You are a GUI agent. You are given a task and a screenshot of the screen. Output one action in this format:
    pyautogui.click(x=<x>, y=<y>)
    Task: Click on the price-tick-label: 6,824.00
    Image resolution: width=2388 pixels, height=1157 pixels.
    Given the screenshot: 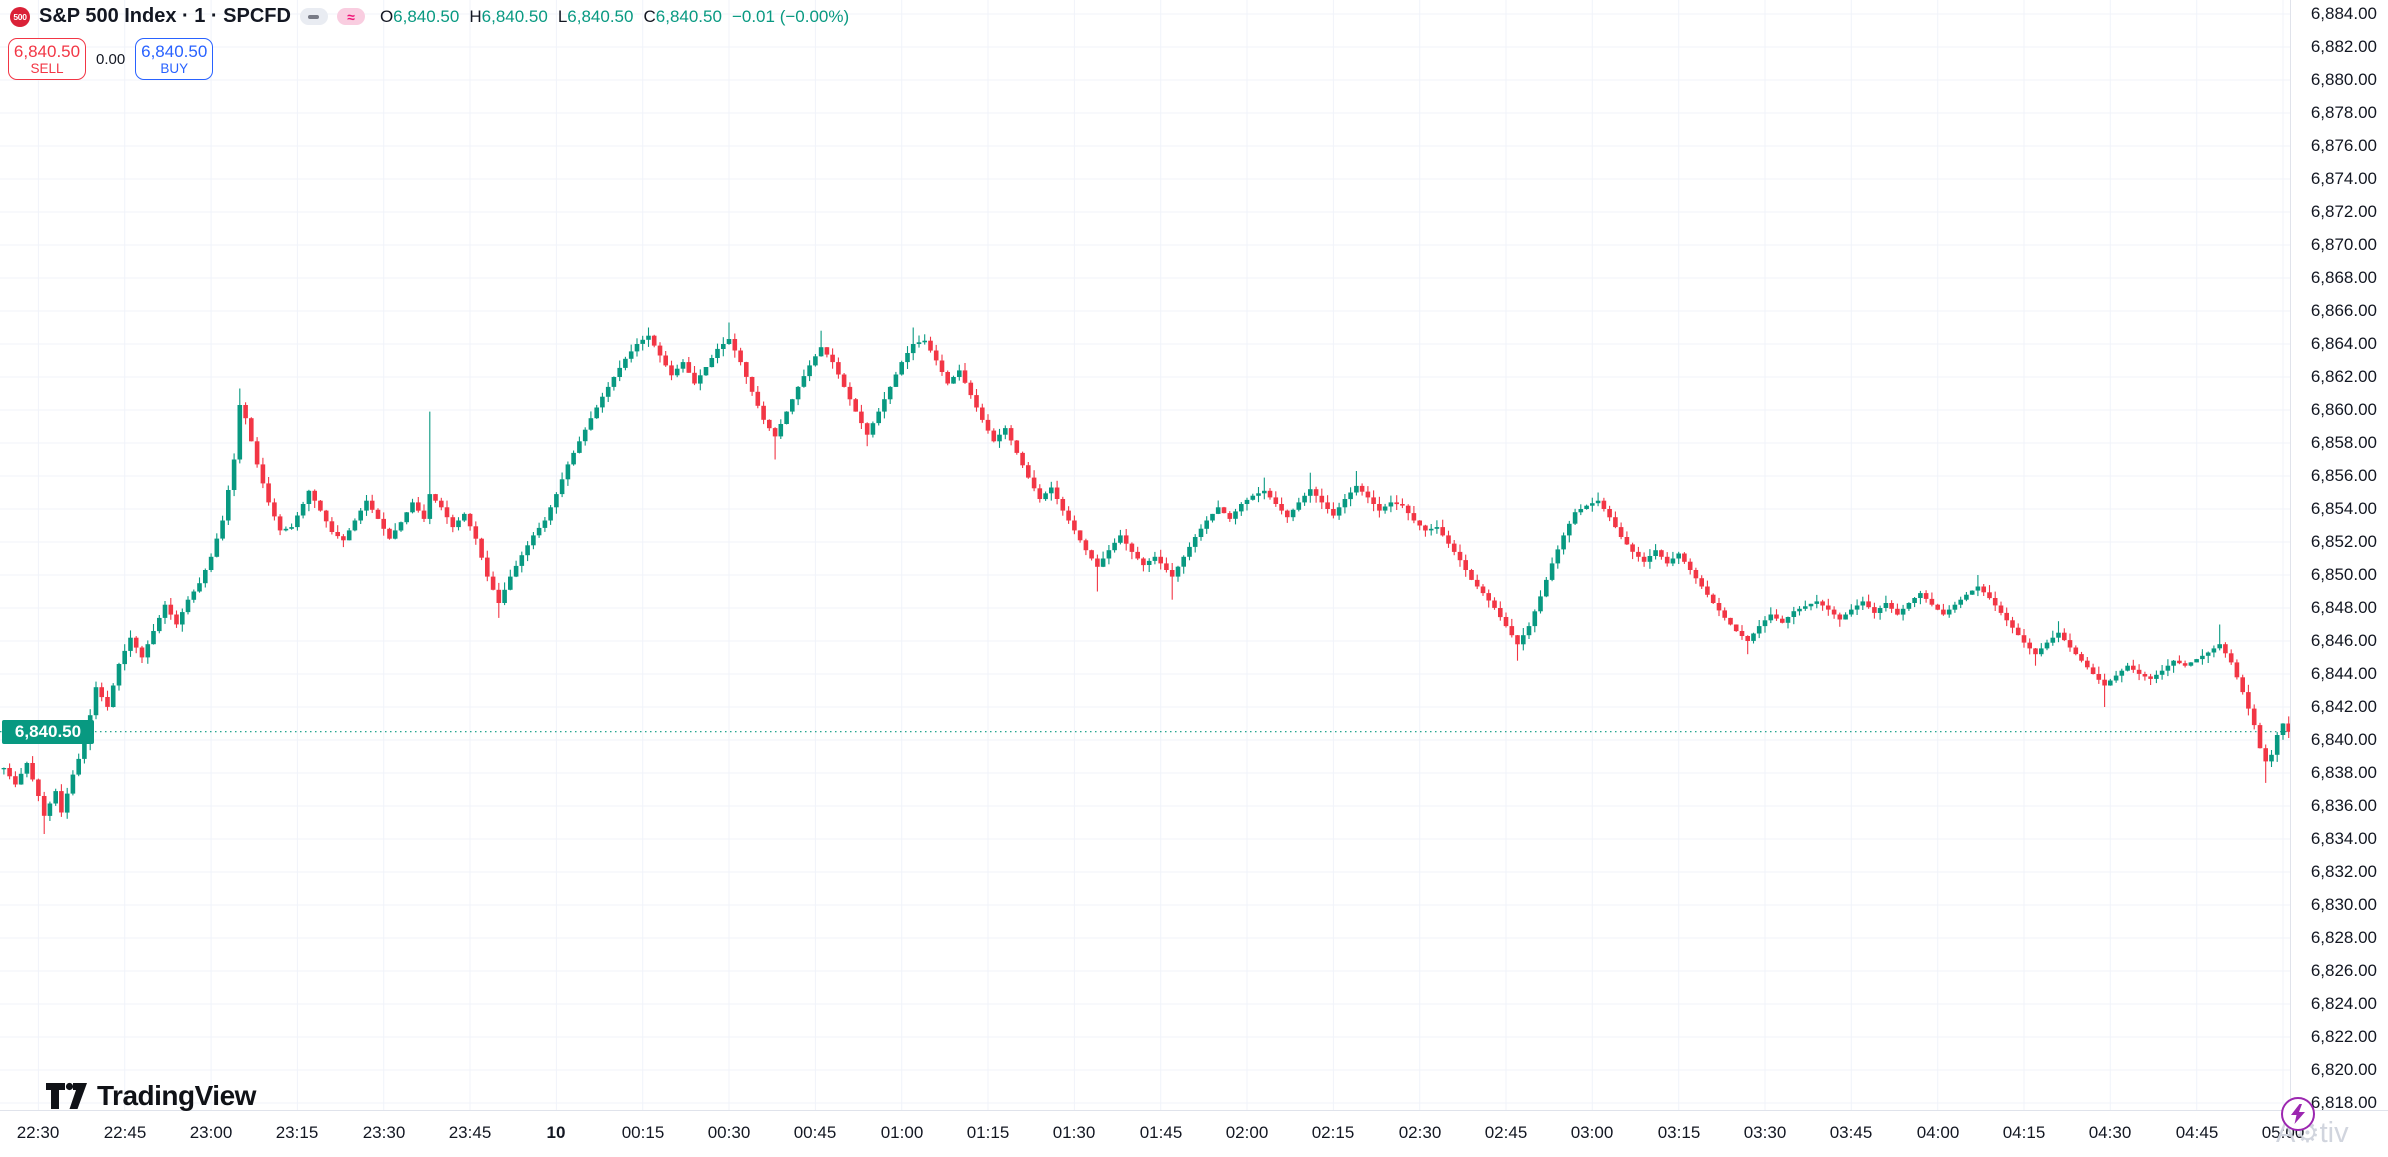 What is the action you would take?
    pyautogui.click(x=2343, y=1003)
    